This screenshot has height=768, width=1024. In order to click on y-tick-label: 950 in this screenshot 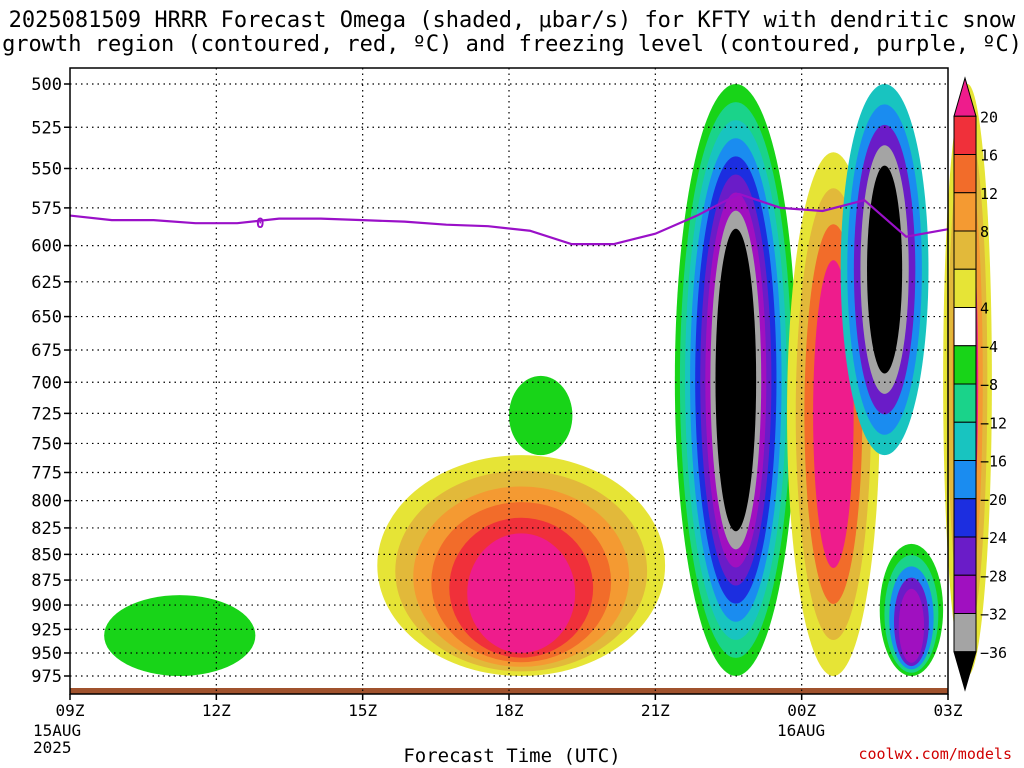, I will do `click(46, 654)`.